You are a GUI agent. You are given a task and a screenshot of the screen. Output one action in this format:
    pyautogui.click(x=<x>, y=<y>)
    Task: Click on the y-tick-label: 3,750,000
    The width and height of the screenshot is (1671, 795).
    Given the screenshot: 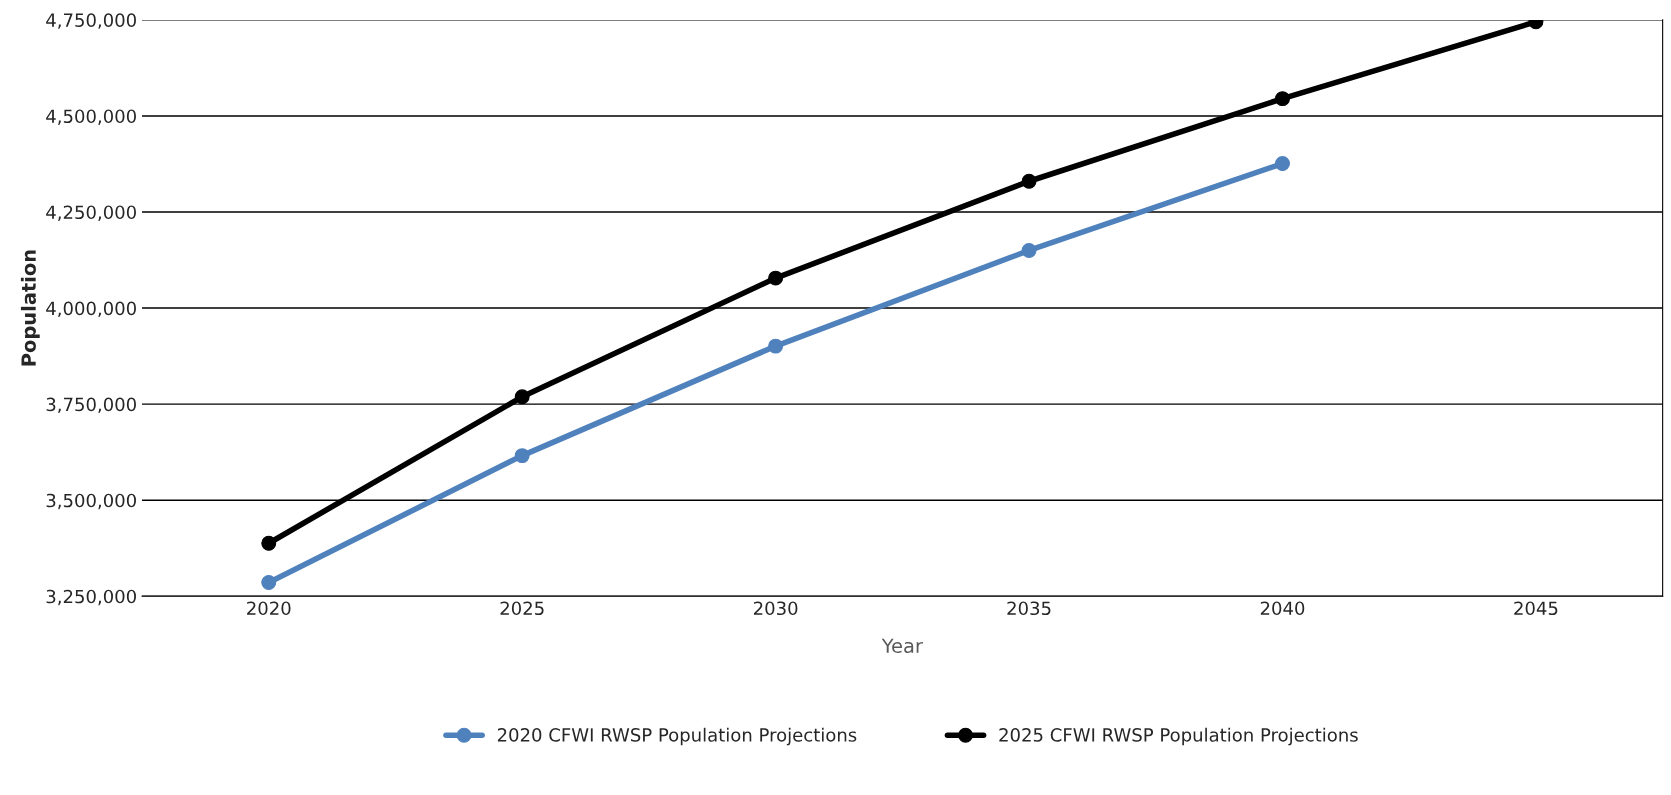 What is the action you would take?
    pyautogui.click(x=91, y=405)
    